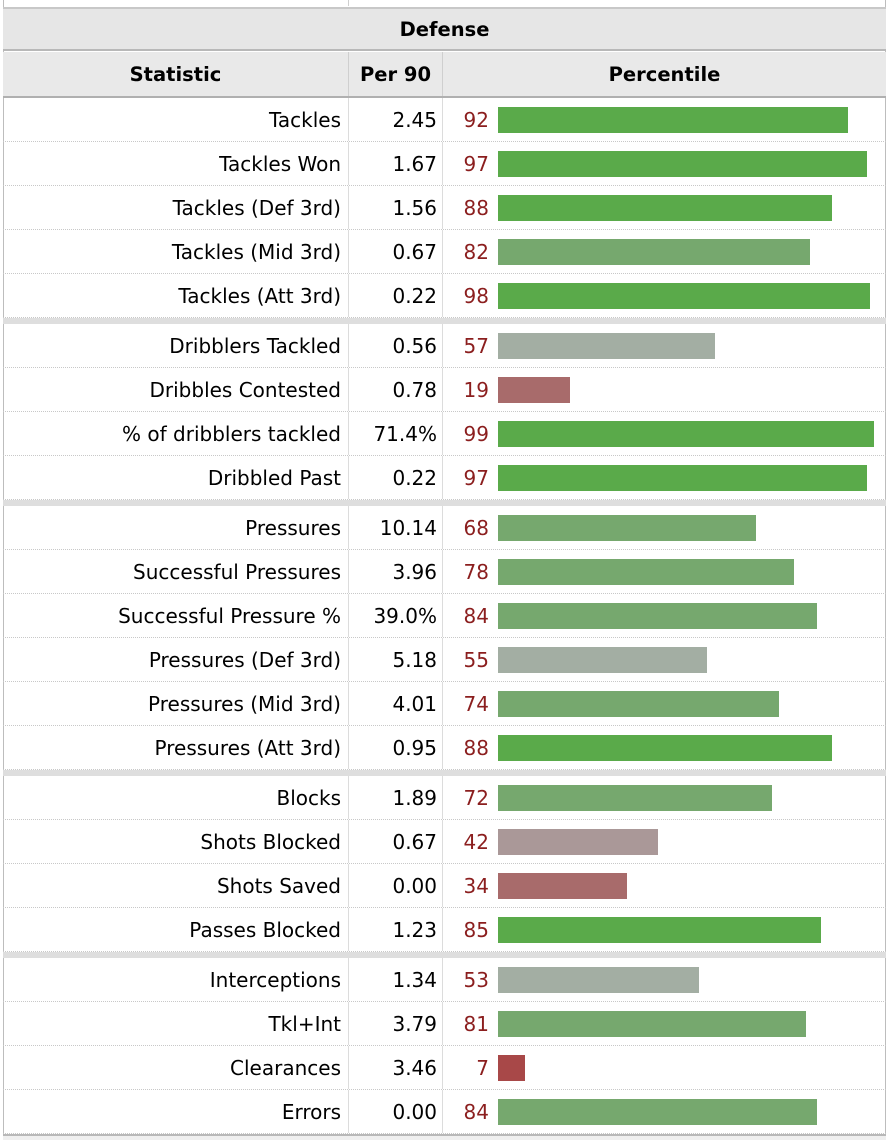 This screenshot has height=1140, width=894. Describe the element at coordinates (444, 525) in the screenshot. I see `table-row: Pressures 10.14 68` at that location.